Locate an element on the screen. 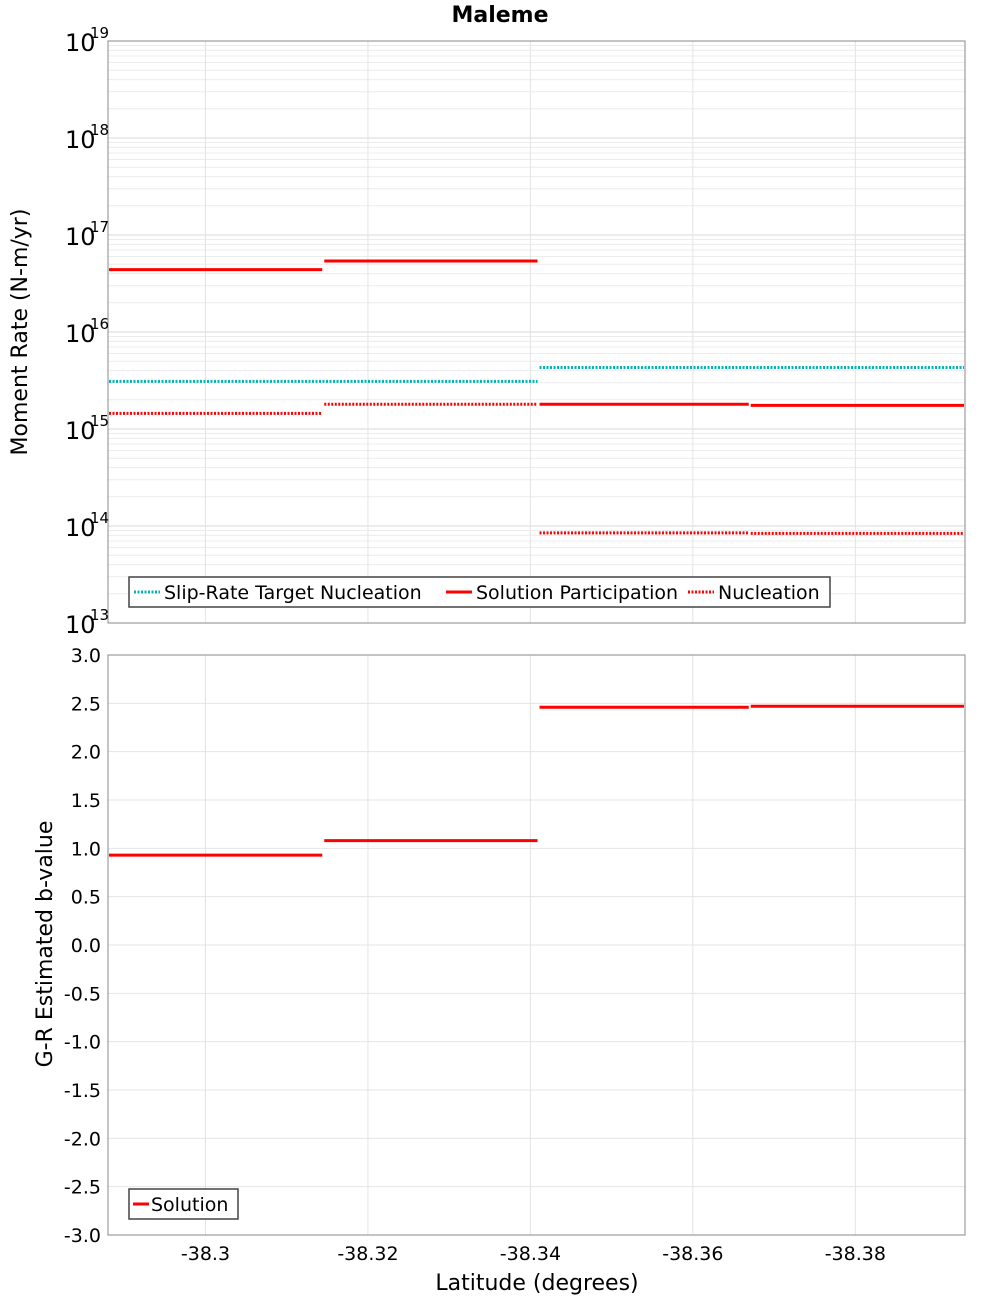 This screenshot has height=1300, width=1000. y-tick-label: -3.0 is located at coordinates (82, 1236).